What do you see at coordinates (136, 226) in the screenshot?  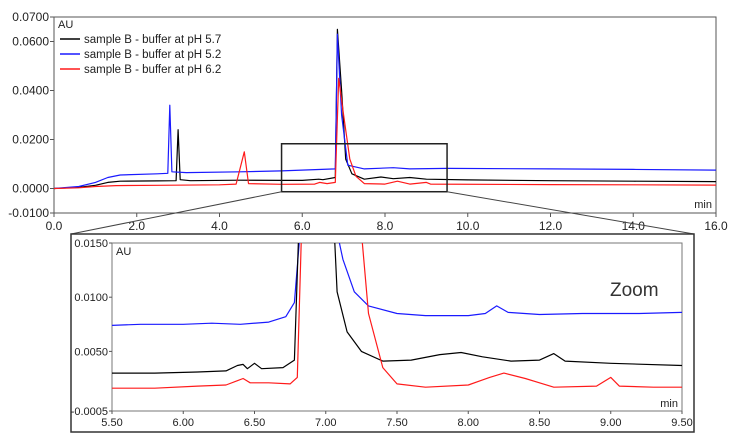 I see `x-tick-label: 2.0` at bounding box center [136, 226].